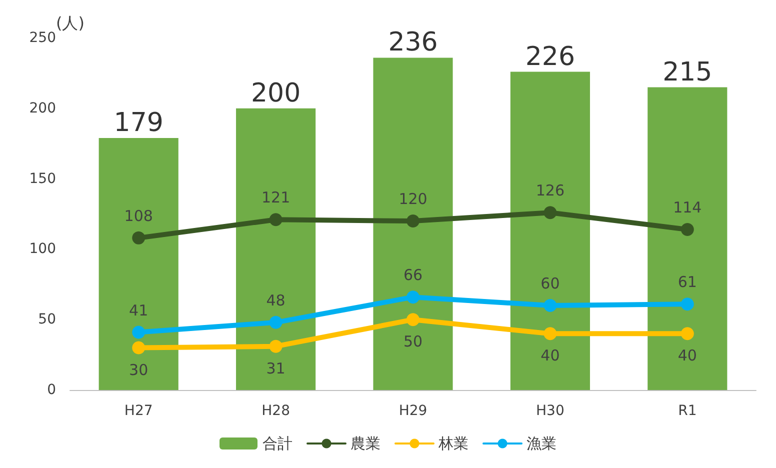 This screenshot has width=776, height=468. What do you see at coordinates (138, 215) in the screenshot?
I see `data-label: 108` at bounding box center [138, 215].